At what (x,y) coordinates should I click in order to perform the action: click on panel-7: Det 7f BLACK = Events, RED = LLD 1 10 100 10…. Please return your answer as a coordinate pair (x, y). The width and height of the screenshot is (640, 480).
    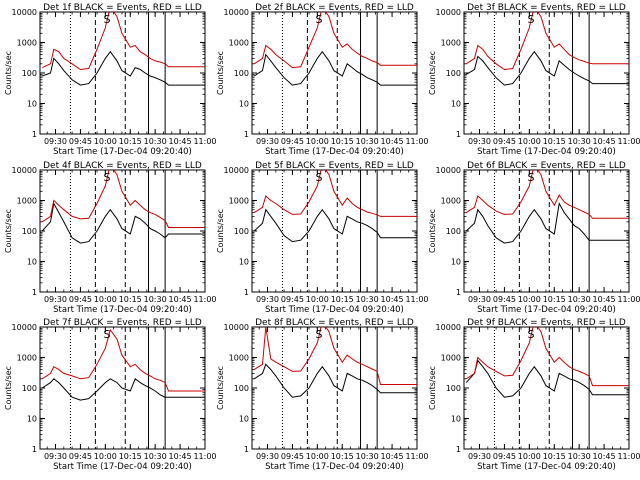
    Looking at the image, I should click on (110, 395).